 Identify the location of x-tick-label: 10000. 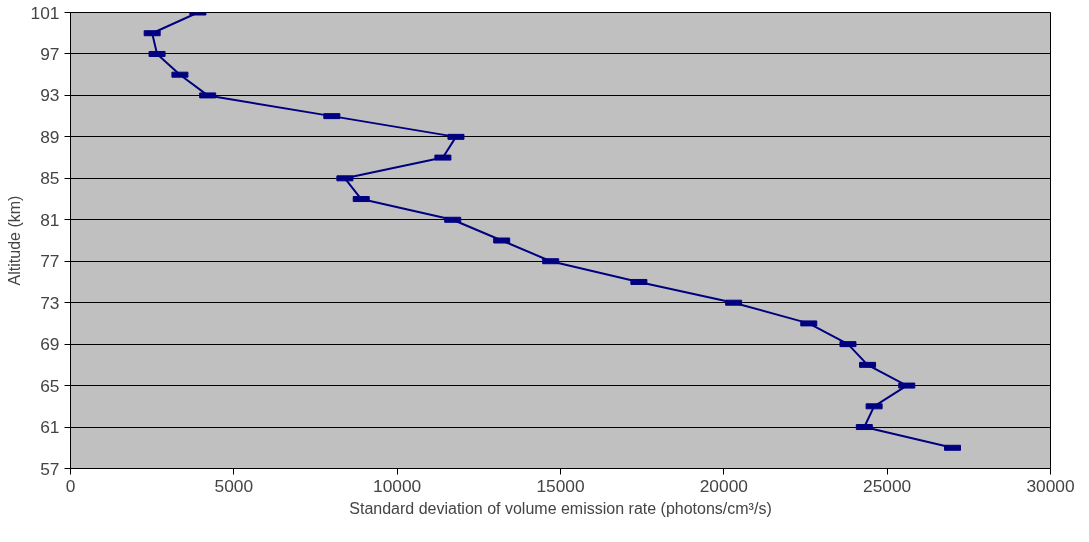
(397, 485).